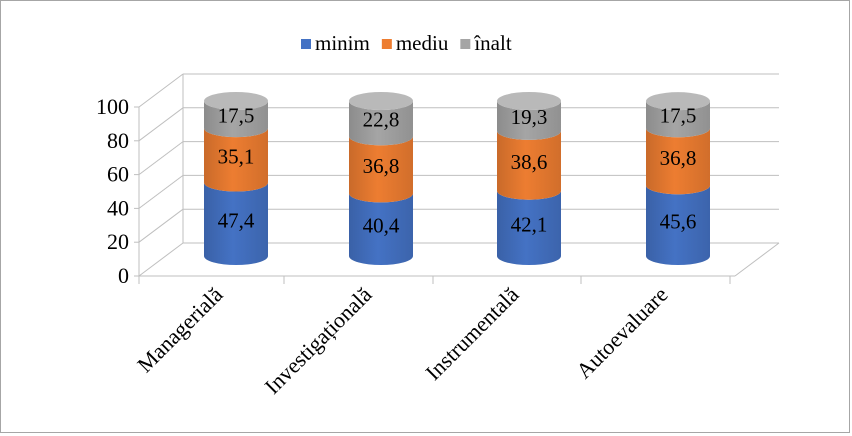 This screenshot has height=436, width=852. I want to click on x-tick-label: Managerială, so click(180, 330).